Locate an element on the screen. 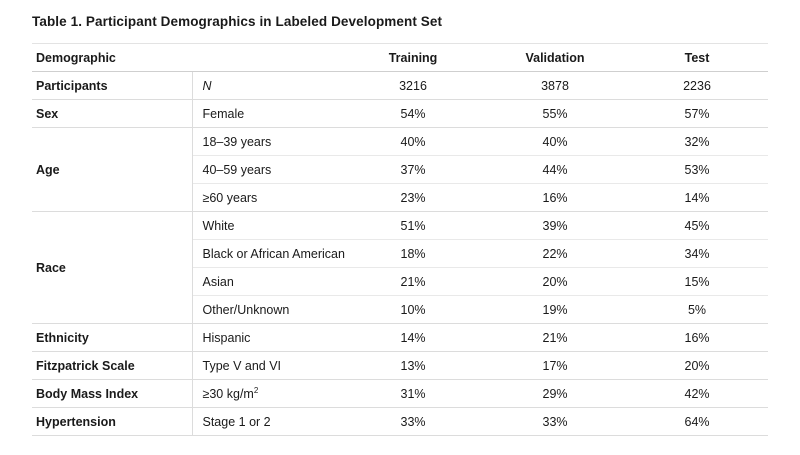 The width and height of the screenshot is (800, 455). cell-test: 42% is located at coordinates (697, 393).